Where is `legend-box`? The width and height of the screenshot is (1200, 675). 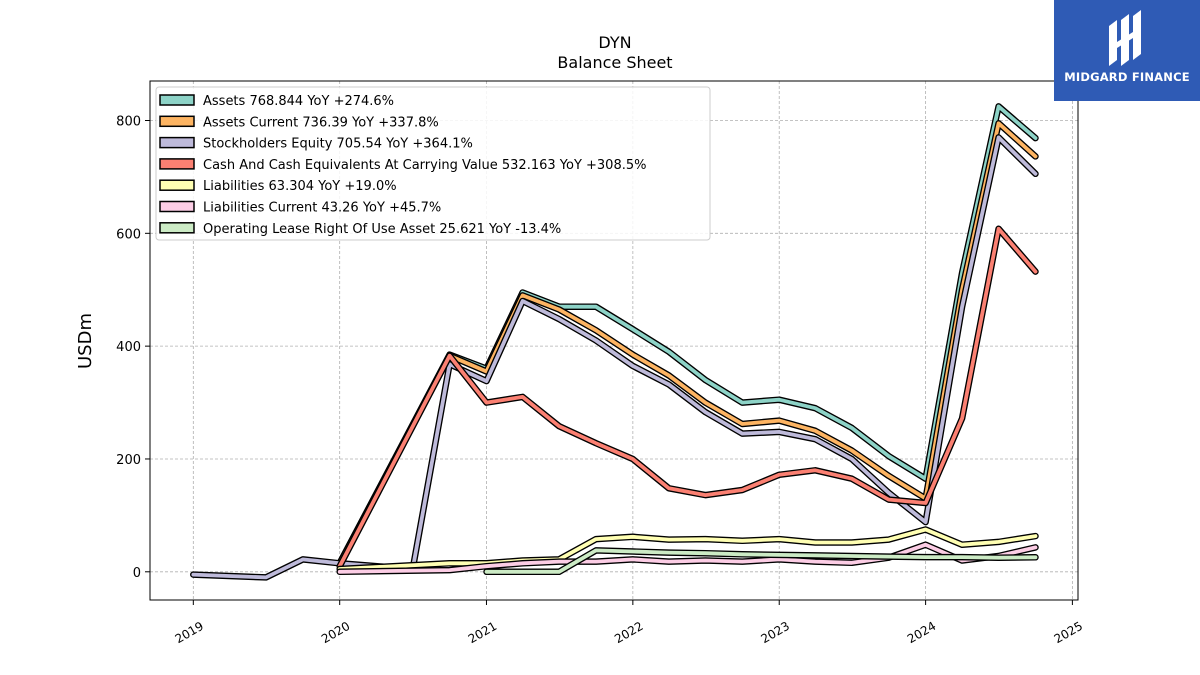
legend-box is located at coordinates (433, 163).